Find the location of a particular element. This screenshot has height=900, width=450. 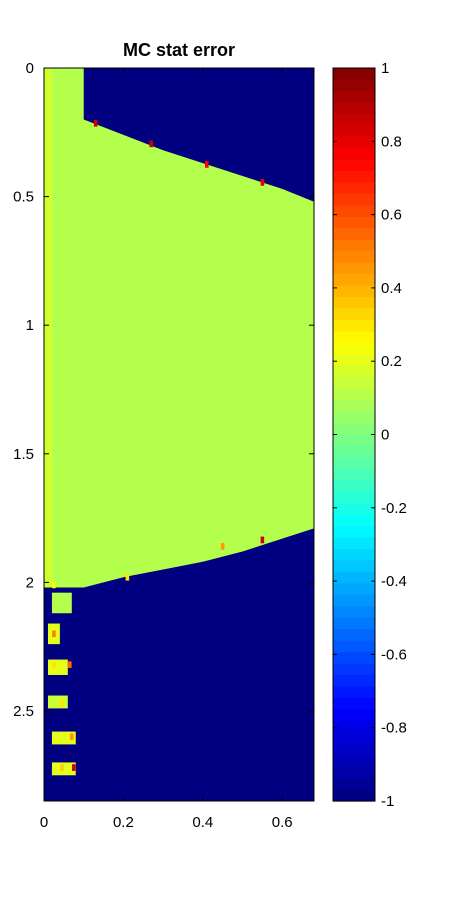

x-tick-label: 0.6 is located at coordinates (282, 822).